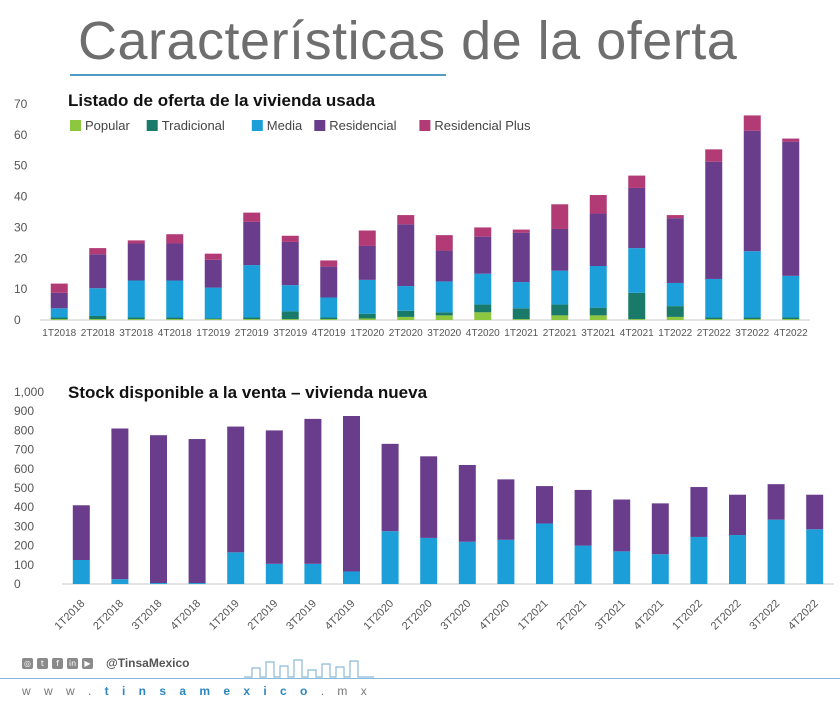 The height and width of the screenshot is (708, 840). Describe the element at coordinates (675, 333) in the screenshot. I see `x-tick-label: 1T2022` at that location.